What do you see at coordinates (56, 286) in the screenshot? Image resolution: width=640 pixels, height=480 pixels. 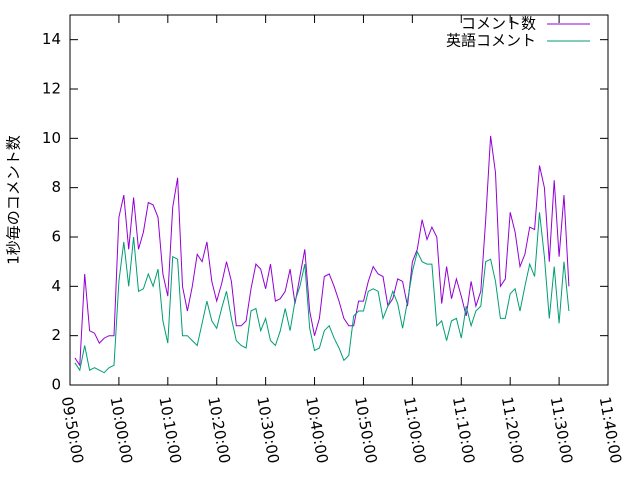 I see `y-tick-label: 4` at bounding box center [56, 286].